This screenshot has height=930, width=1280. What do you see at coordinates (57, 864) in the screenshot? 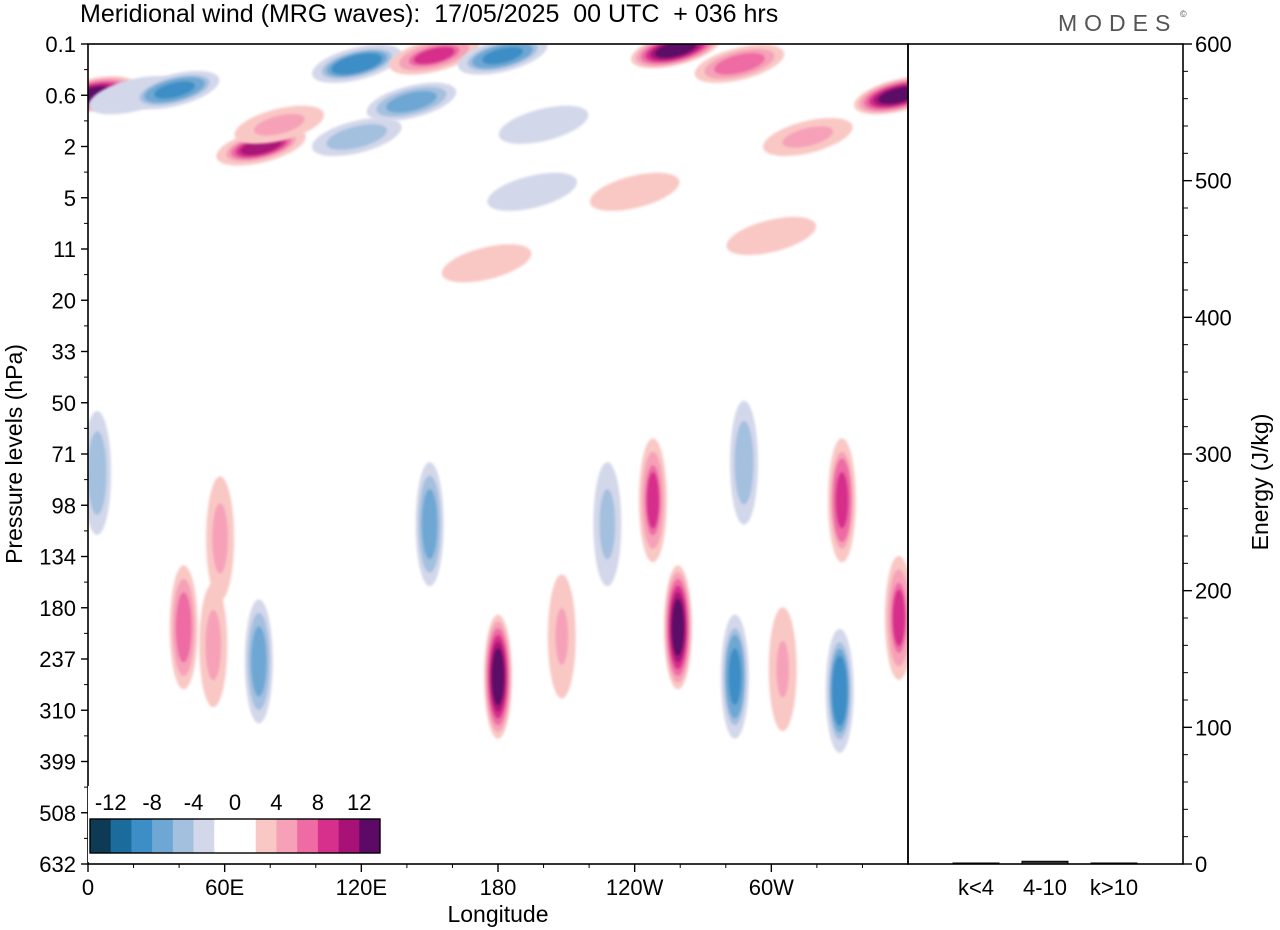
I see `y-tick-label: 632` at bounding box center [57, 864].